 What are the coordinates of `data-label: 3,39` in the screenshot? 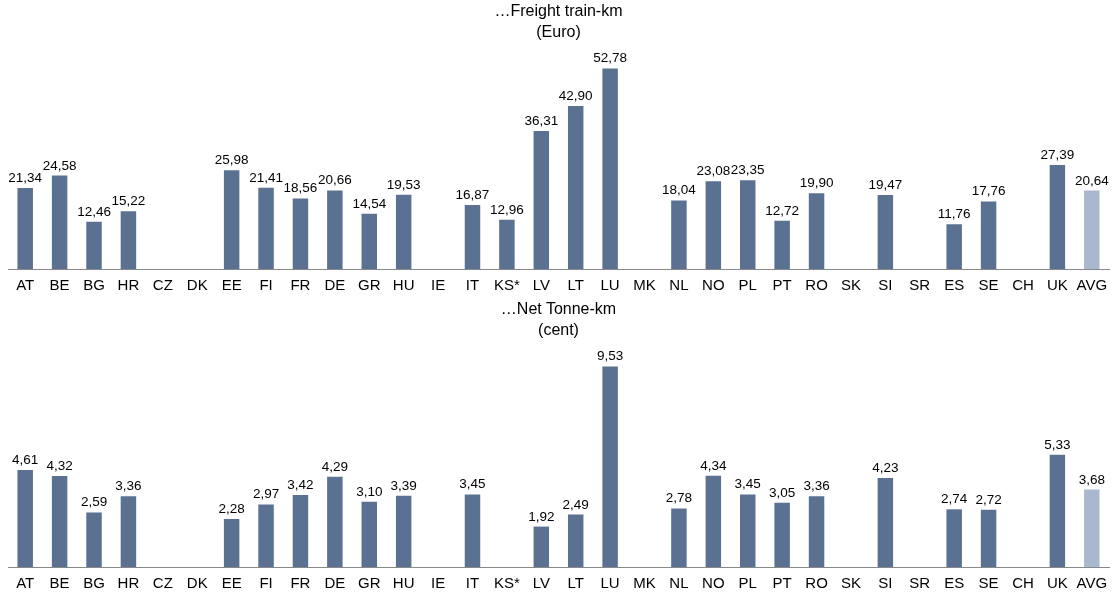 It's located at (403, 485).